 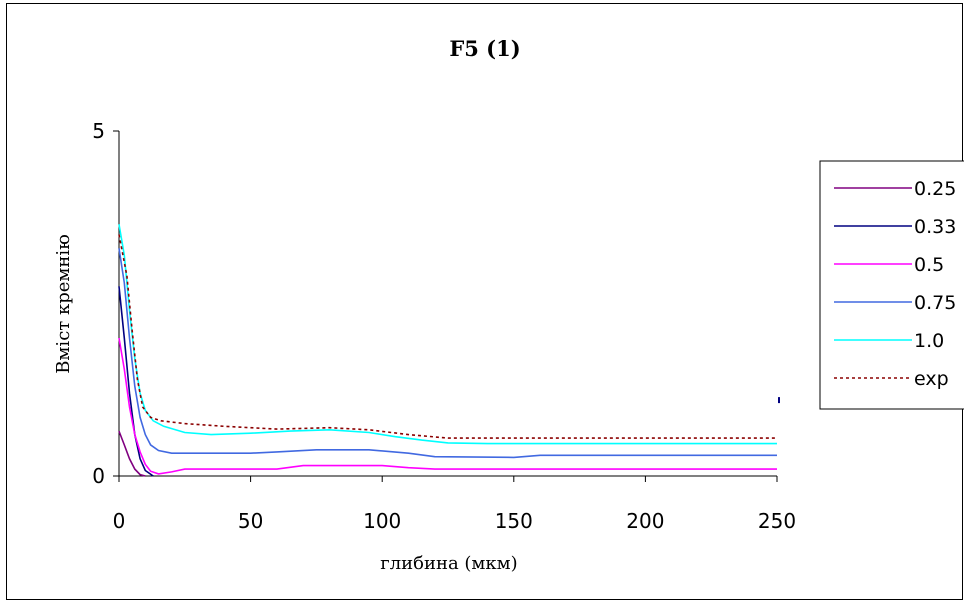 What do you see at coordinates (645, 521) in the screenshot?
I see `x-tick-label: 200` at bounding box center [645, 521].